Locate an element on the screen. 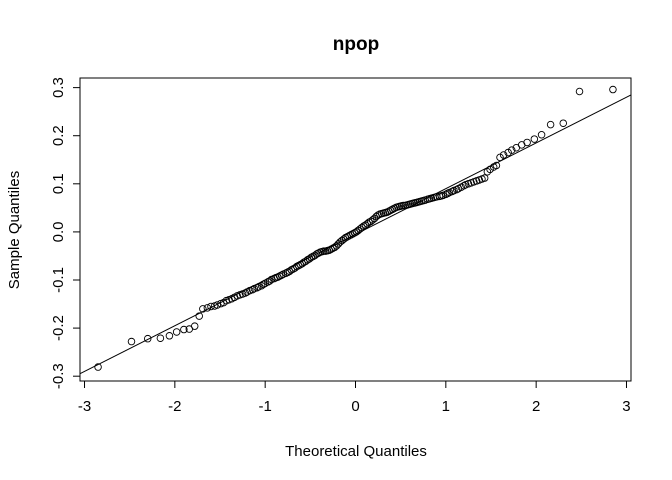 The image size is (672, 480). y-axis-label: Sample Quantiles is located at coordinates (14, 230).